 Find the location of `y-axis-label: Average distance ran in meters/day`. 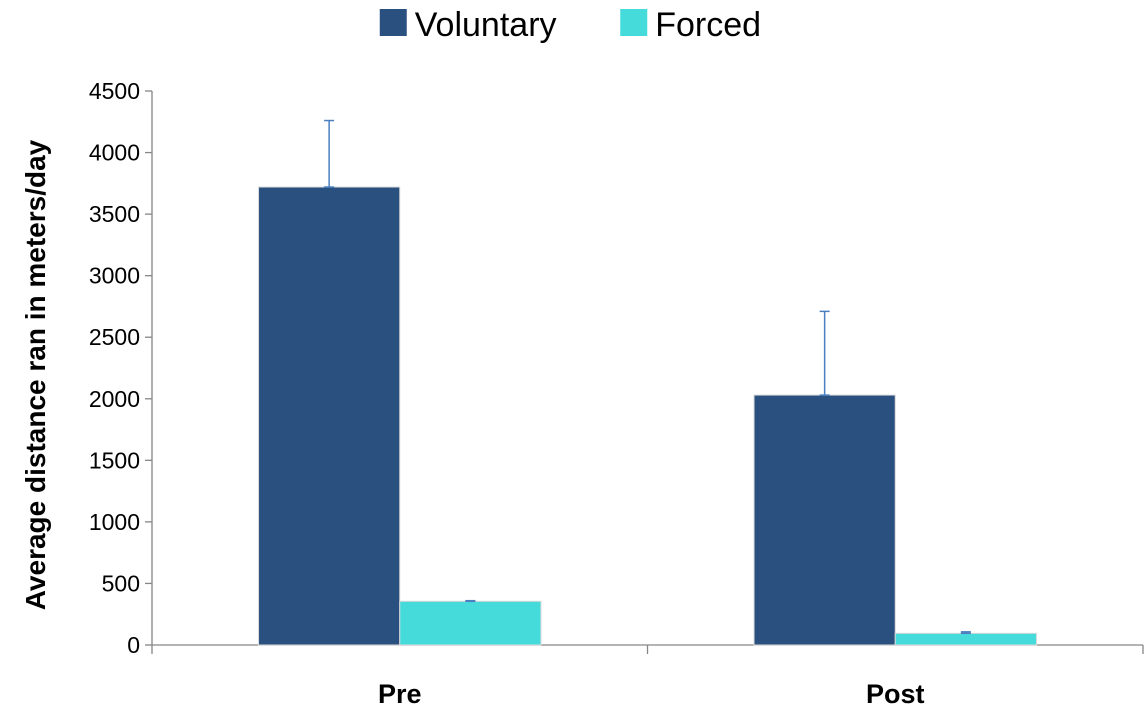

y-axis-label: Average distance ran in meters/day is located at coordinates (35, 374).